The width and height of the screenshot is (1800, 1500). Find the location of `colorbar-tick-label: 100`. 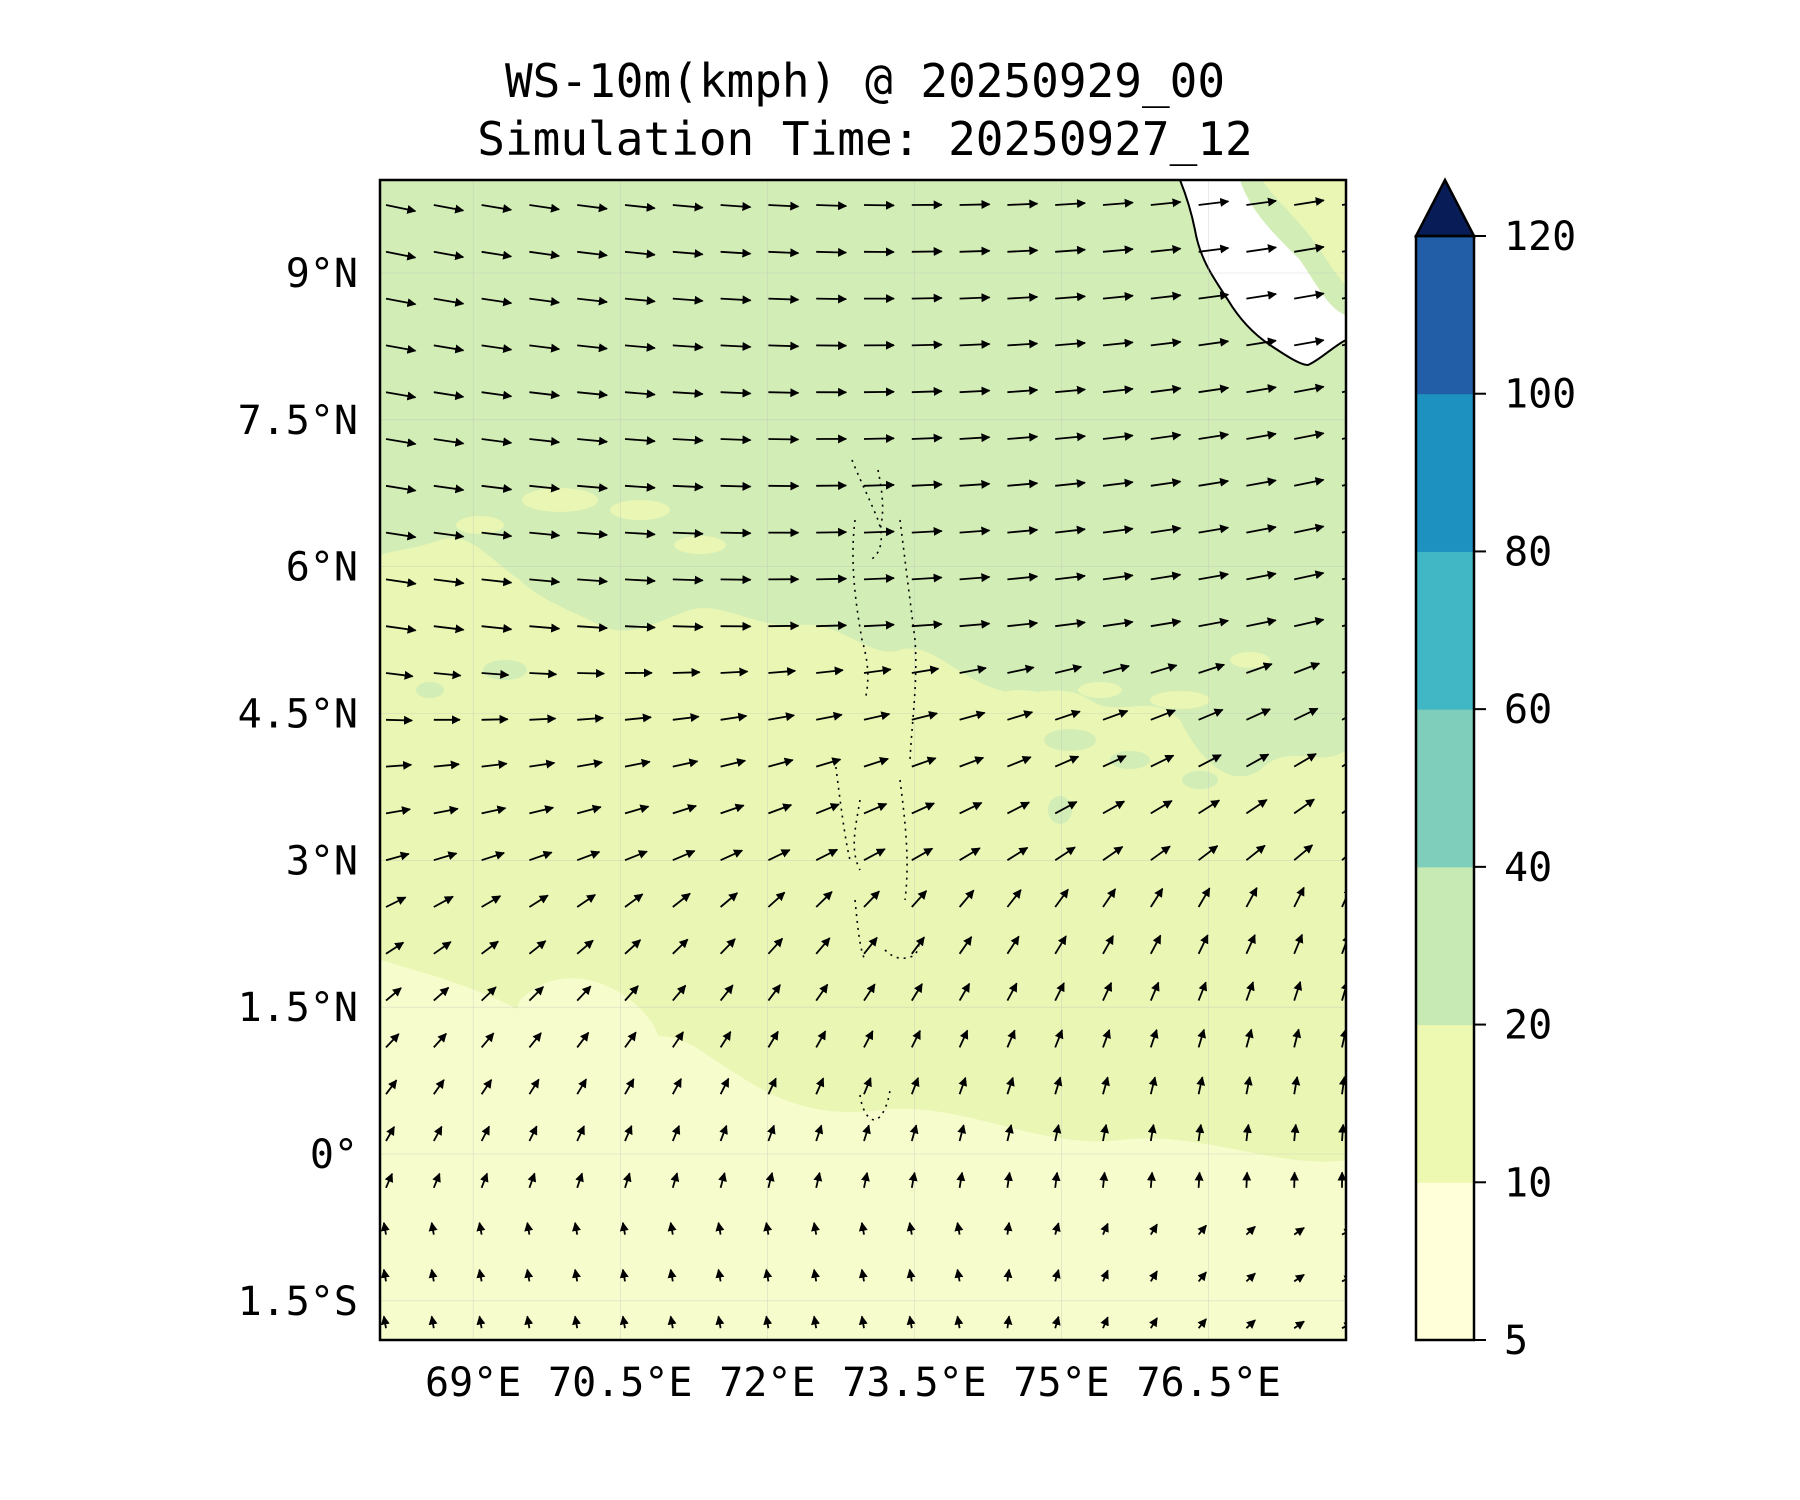

colorbar-tick-label: 100 is located at coordinates (1540, 395).